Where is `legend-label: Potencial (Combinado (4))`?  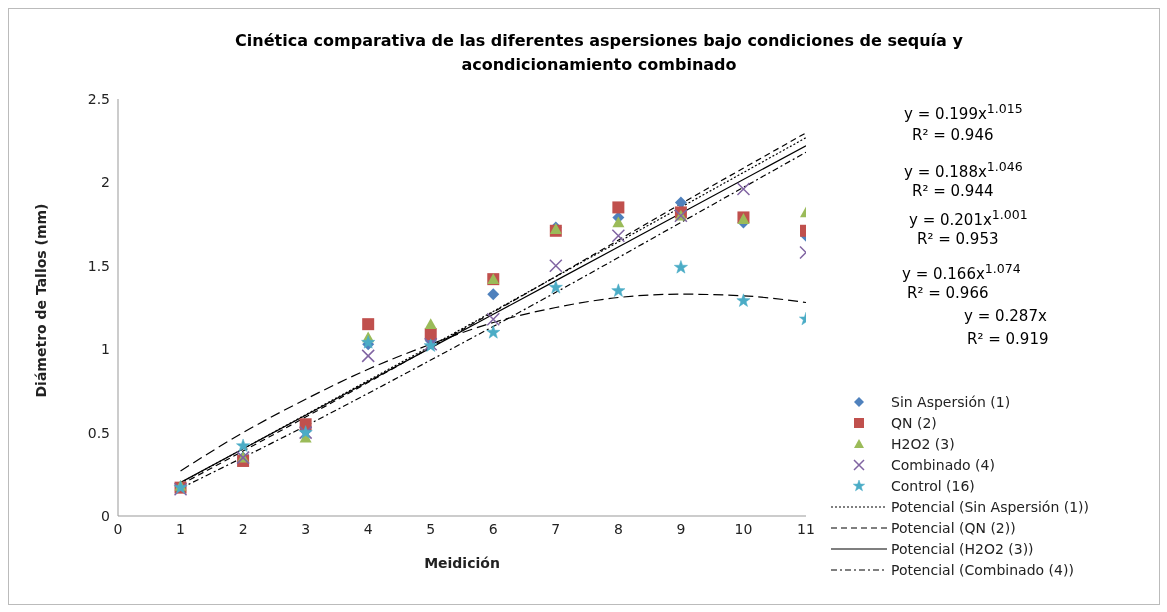 legend-label: Potencial (Combinado (4)) is located at coordinates (982, 569).